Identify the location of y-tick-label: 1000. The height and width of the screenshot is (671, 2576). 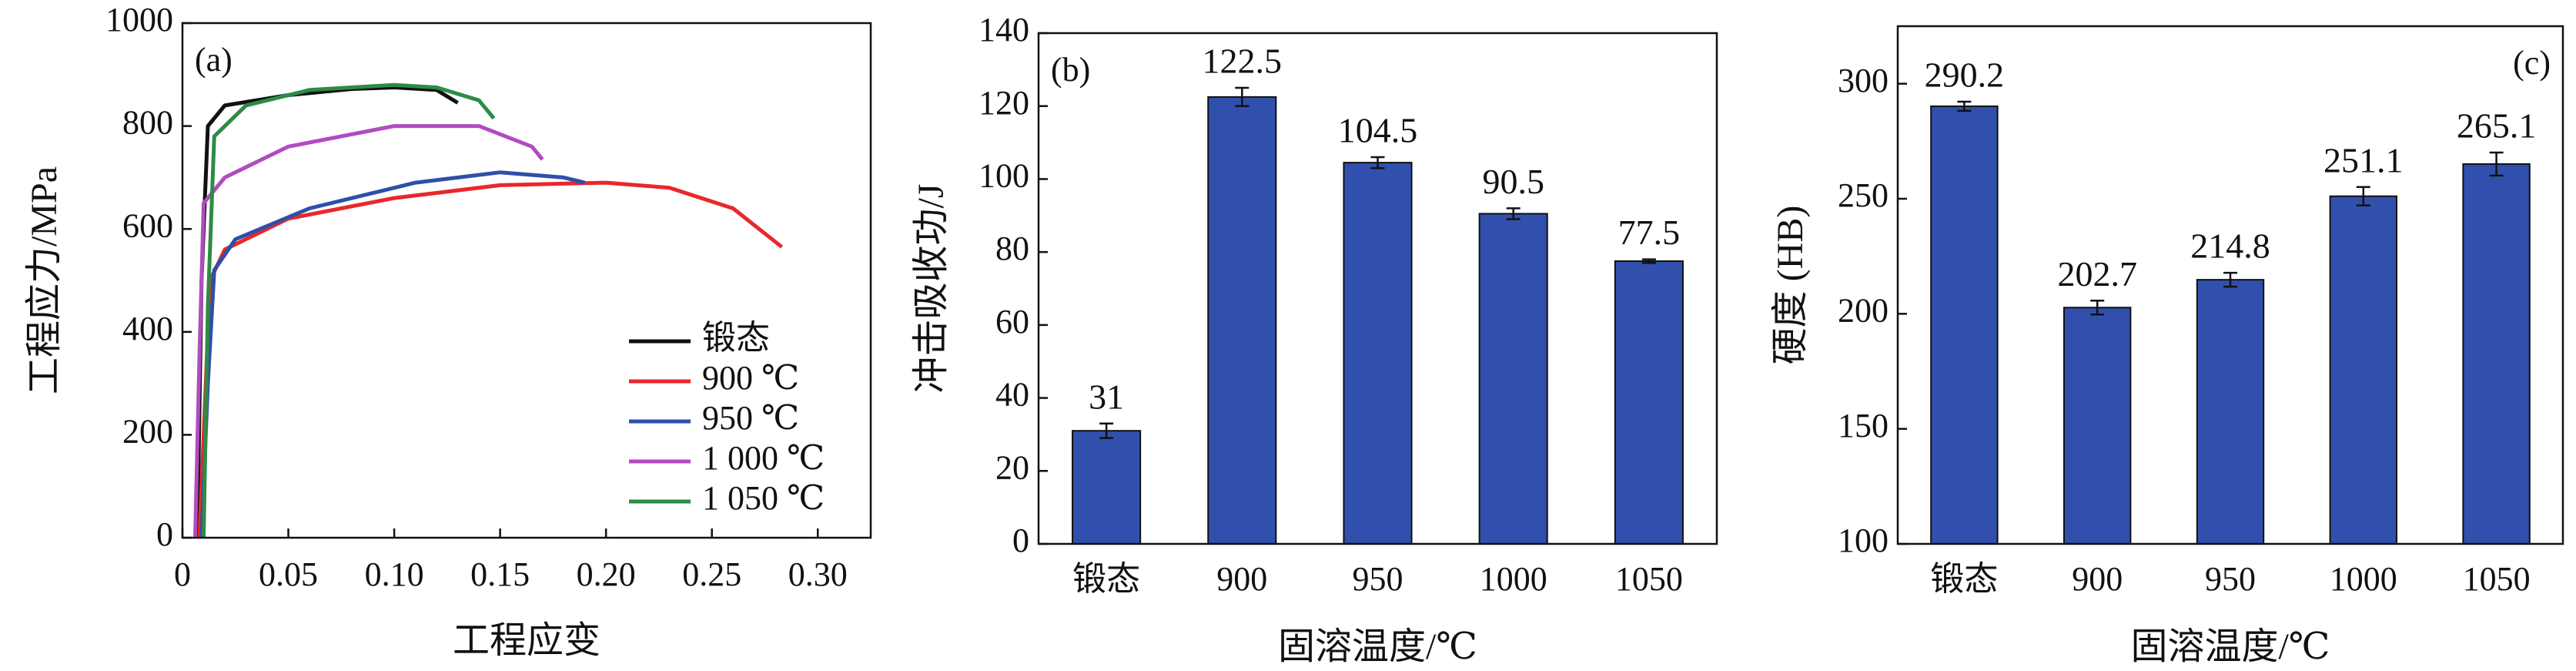
(139, 20).